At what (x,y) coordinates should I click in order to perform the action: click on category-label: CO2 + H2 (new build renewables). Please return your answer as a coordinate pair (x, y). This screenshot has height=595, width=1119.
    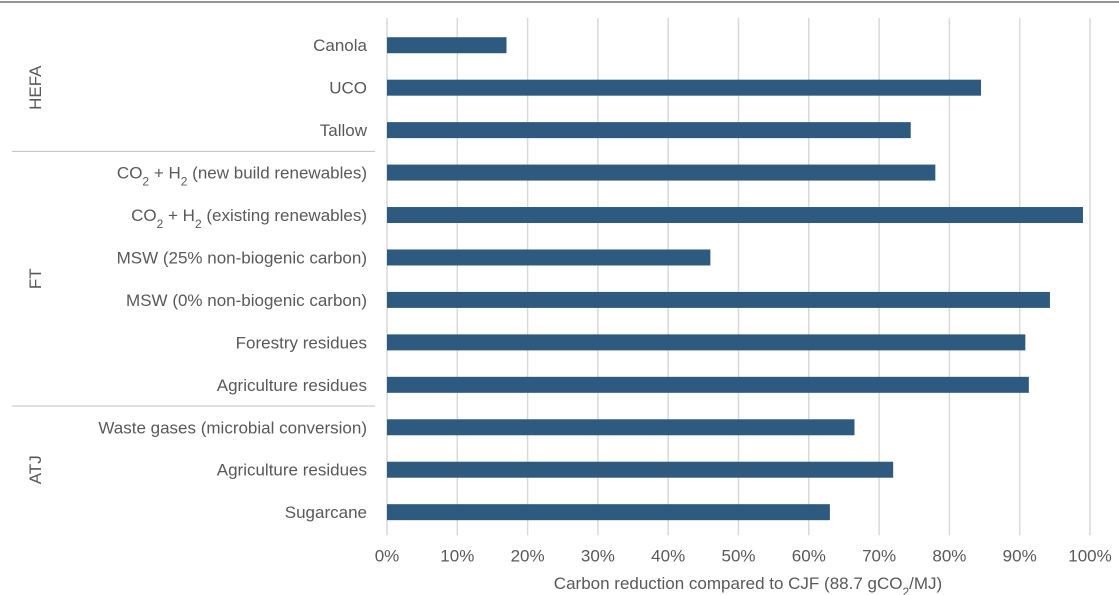
    Looking at the image, I should click on (242, 176).